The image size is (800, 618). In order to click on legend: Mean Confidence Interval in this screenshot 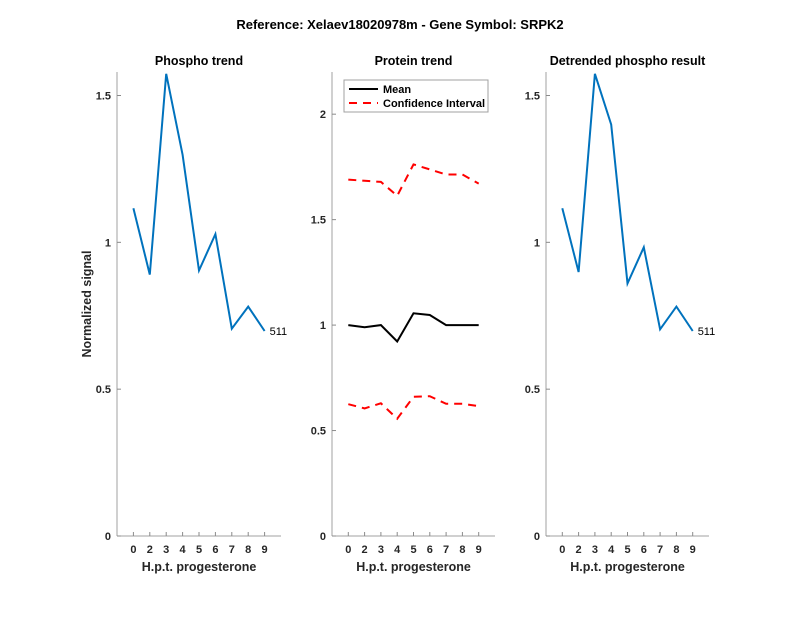, I will do `click(416, 96)`.